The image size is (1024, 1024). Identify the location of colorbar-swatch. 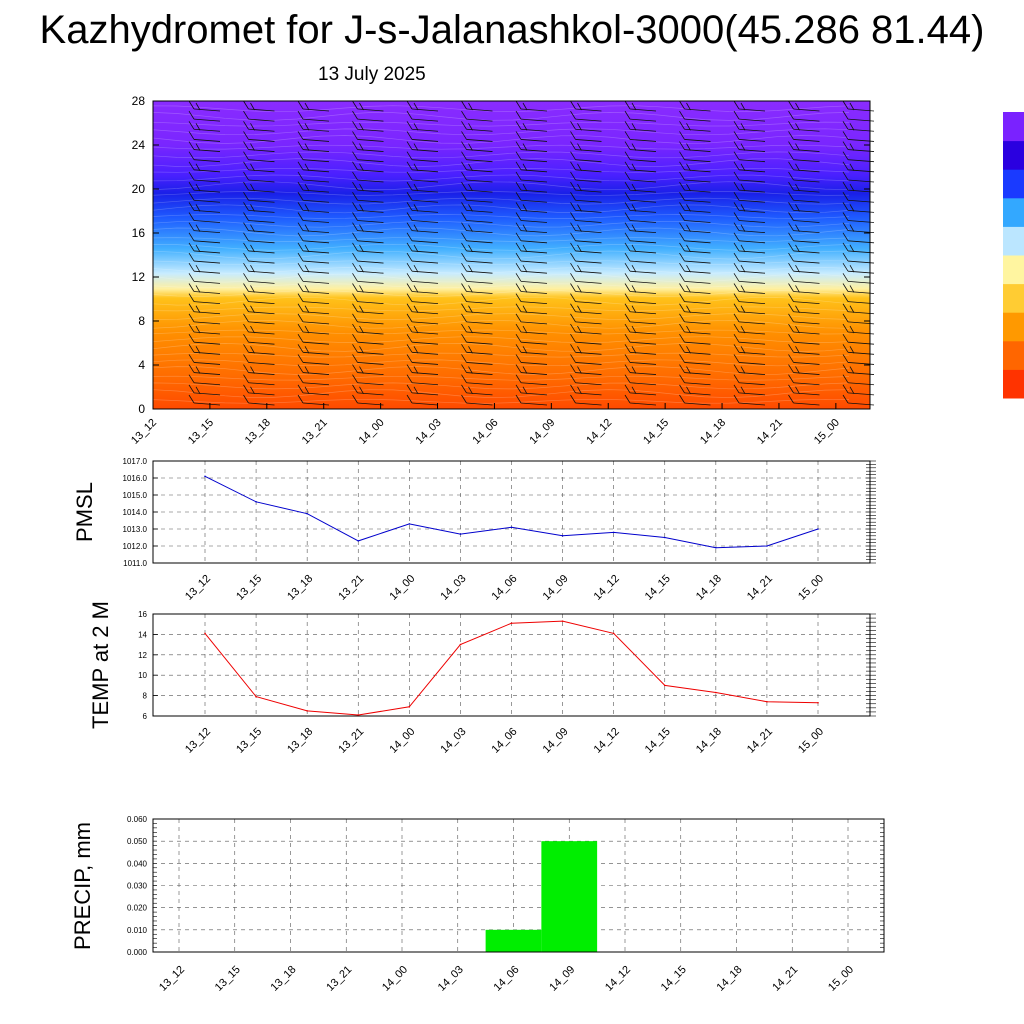
(1013, 155).